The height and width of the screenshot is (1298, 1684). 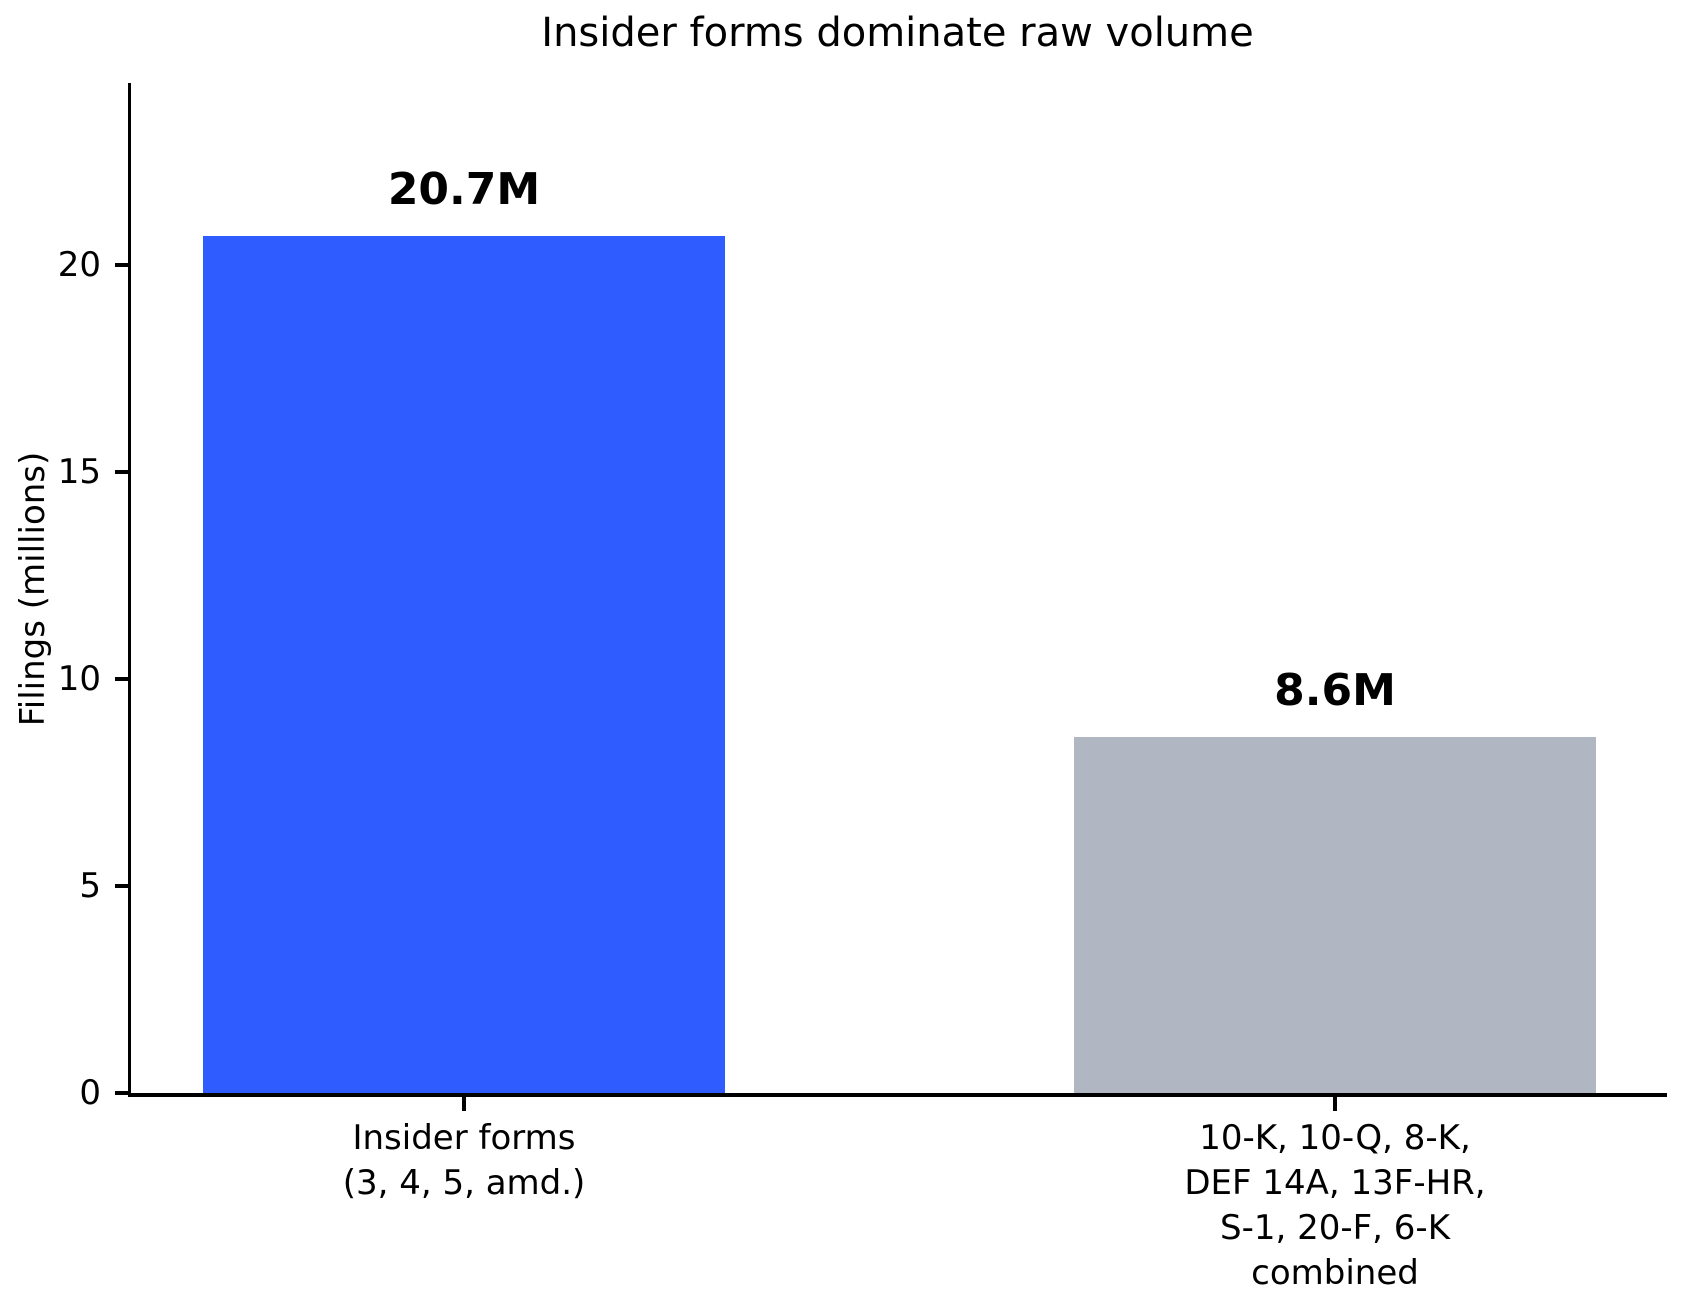 What do you see at coordinates (464, 1160) in the screenshot?
I see `x-tick-label-insider: Insider forms (3, 4, 5, amd.)` at bounding box center [464, 1160].